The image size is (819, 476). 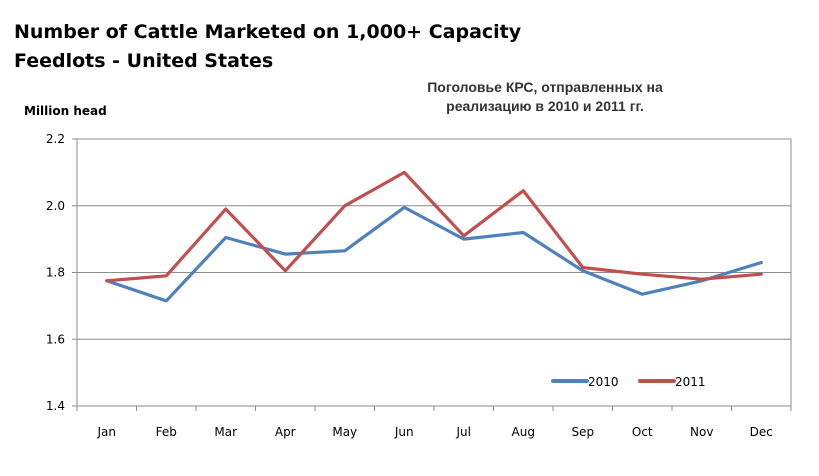 What do you see at coordinates (55, 273) in the screenshot?
I see `y-tick-label: 1.8` at bounding box center [55, 273].